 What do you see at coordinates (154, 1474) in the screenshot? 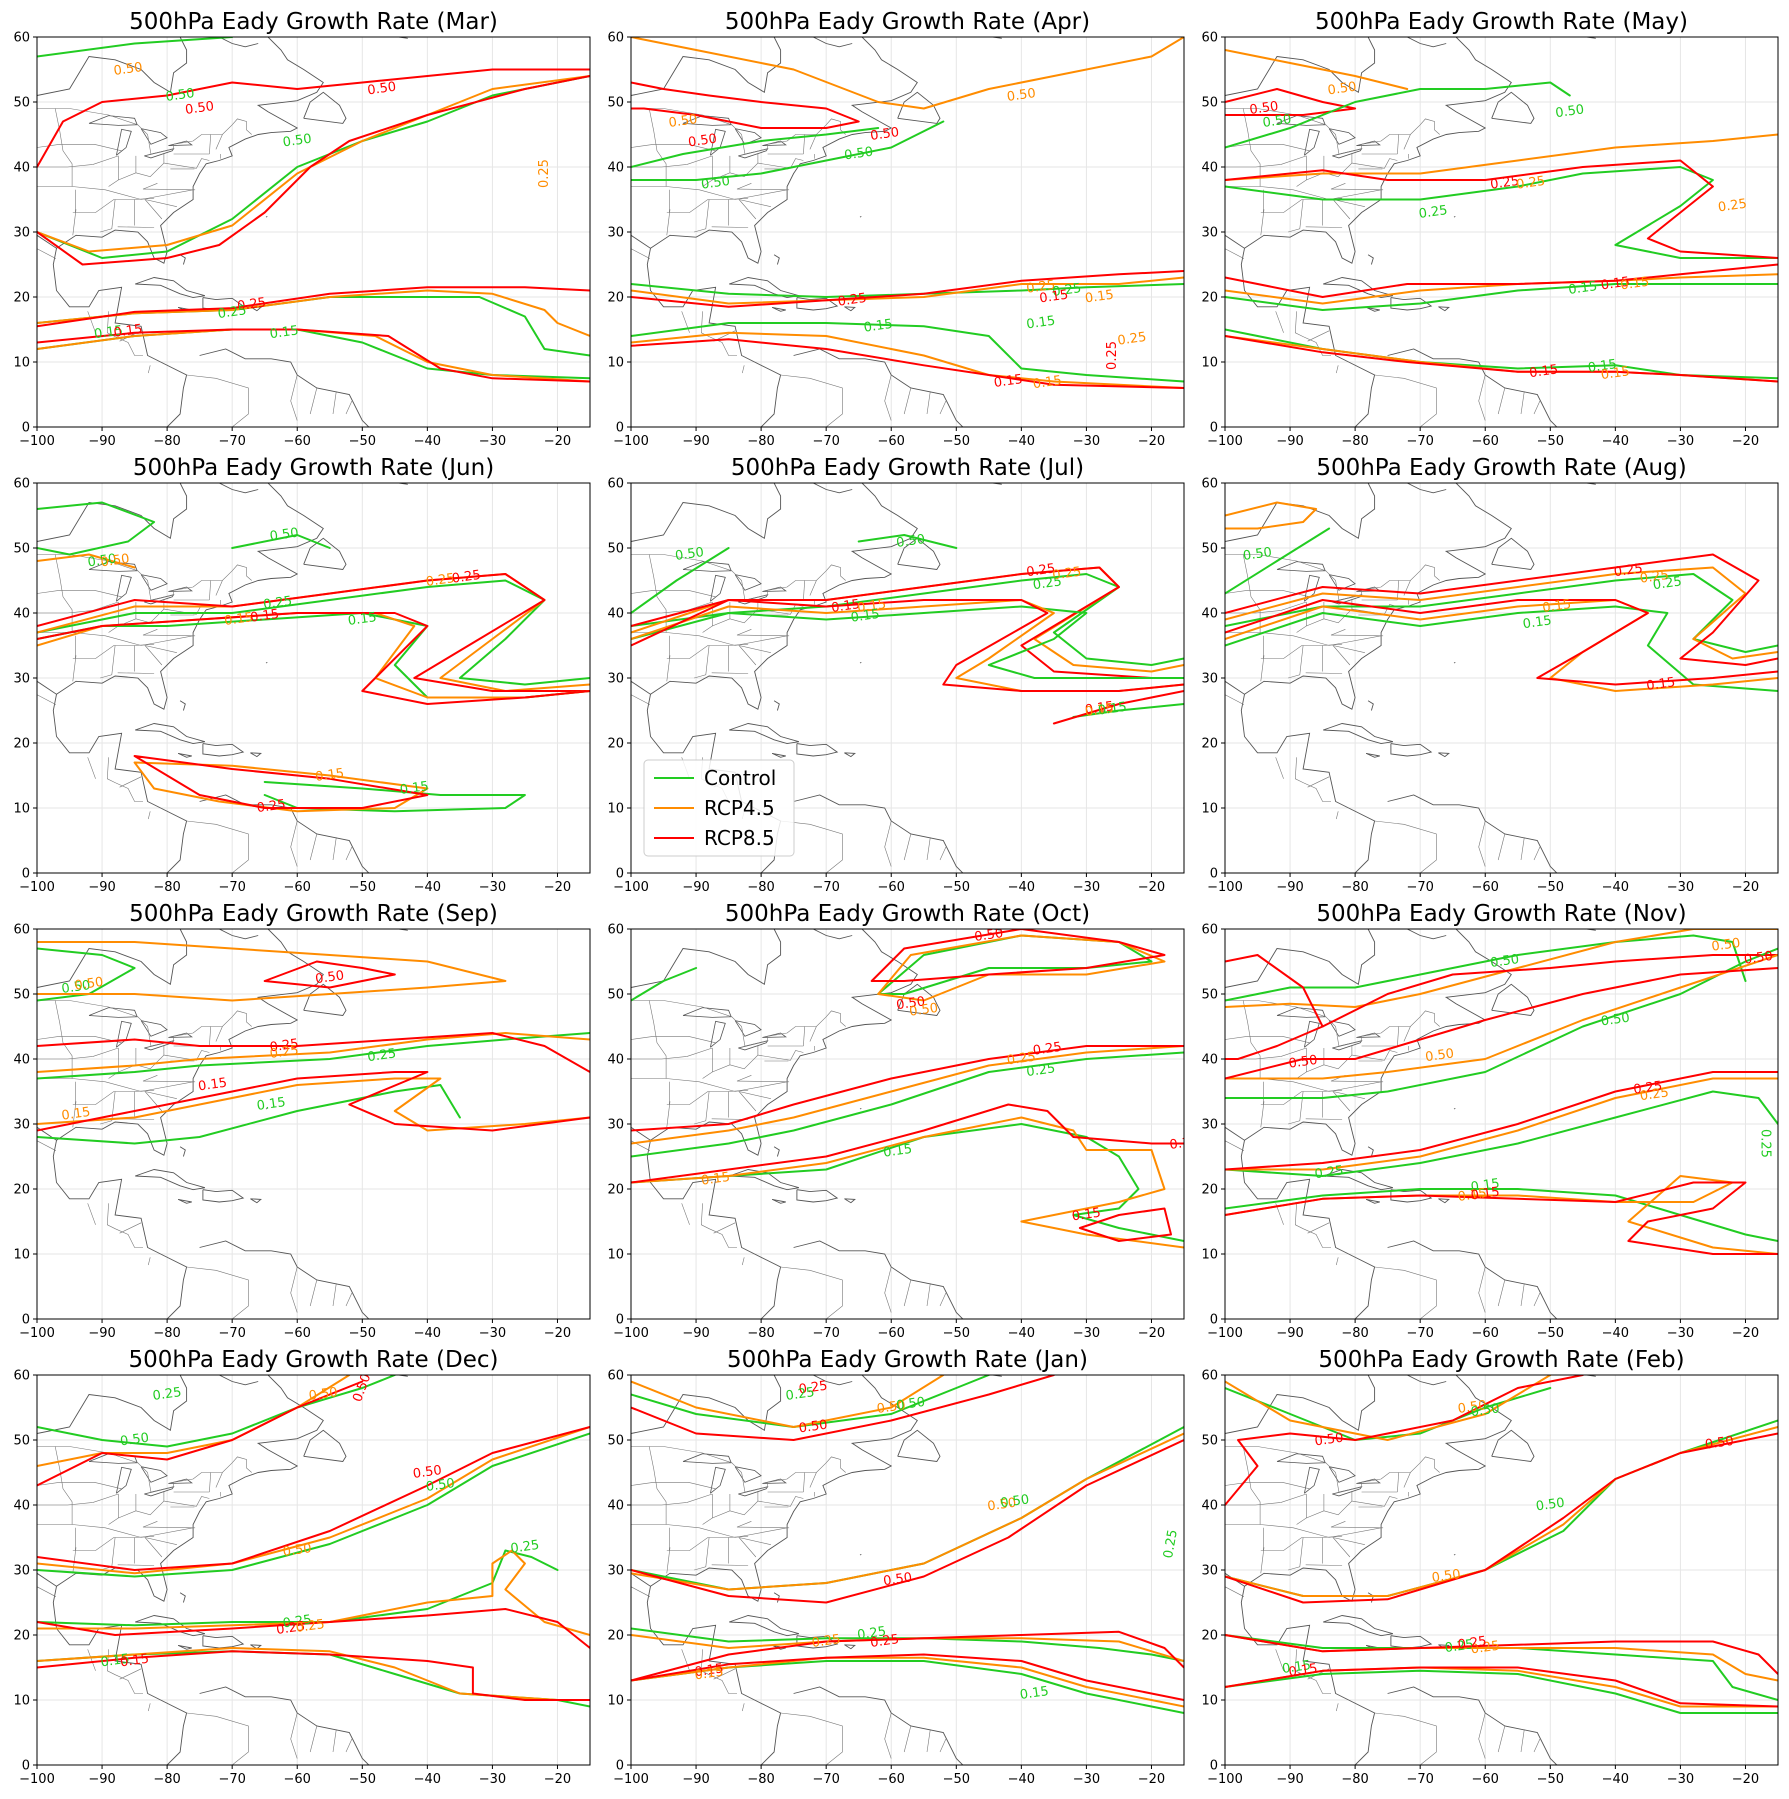
I see `lake-outline` at bounding box center [154, 1474].